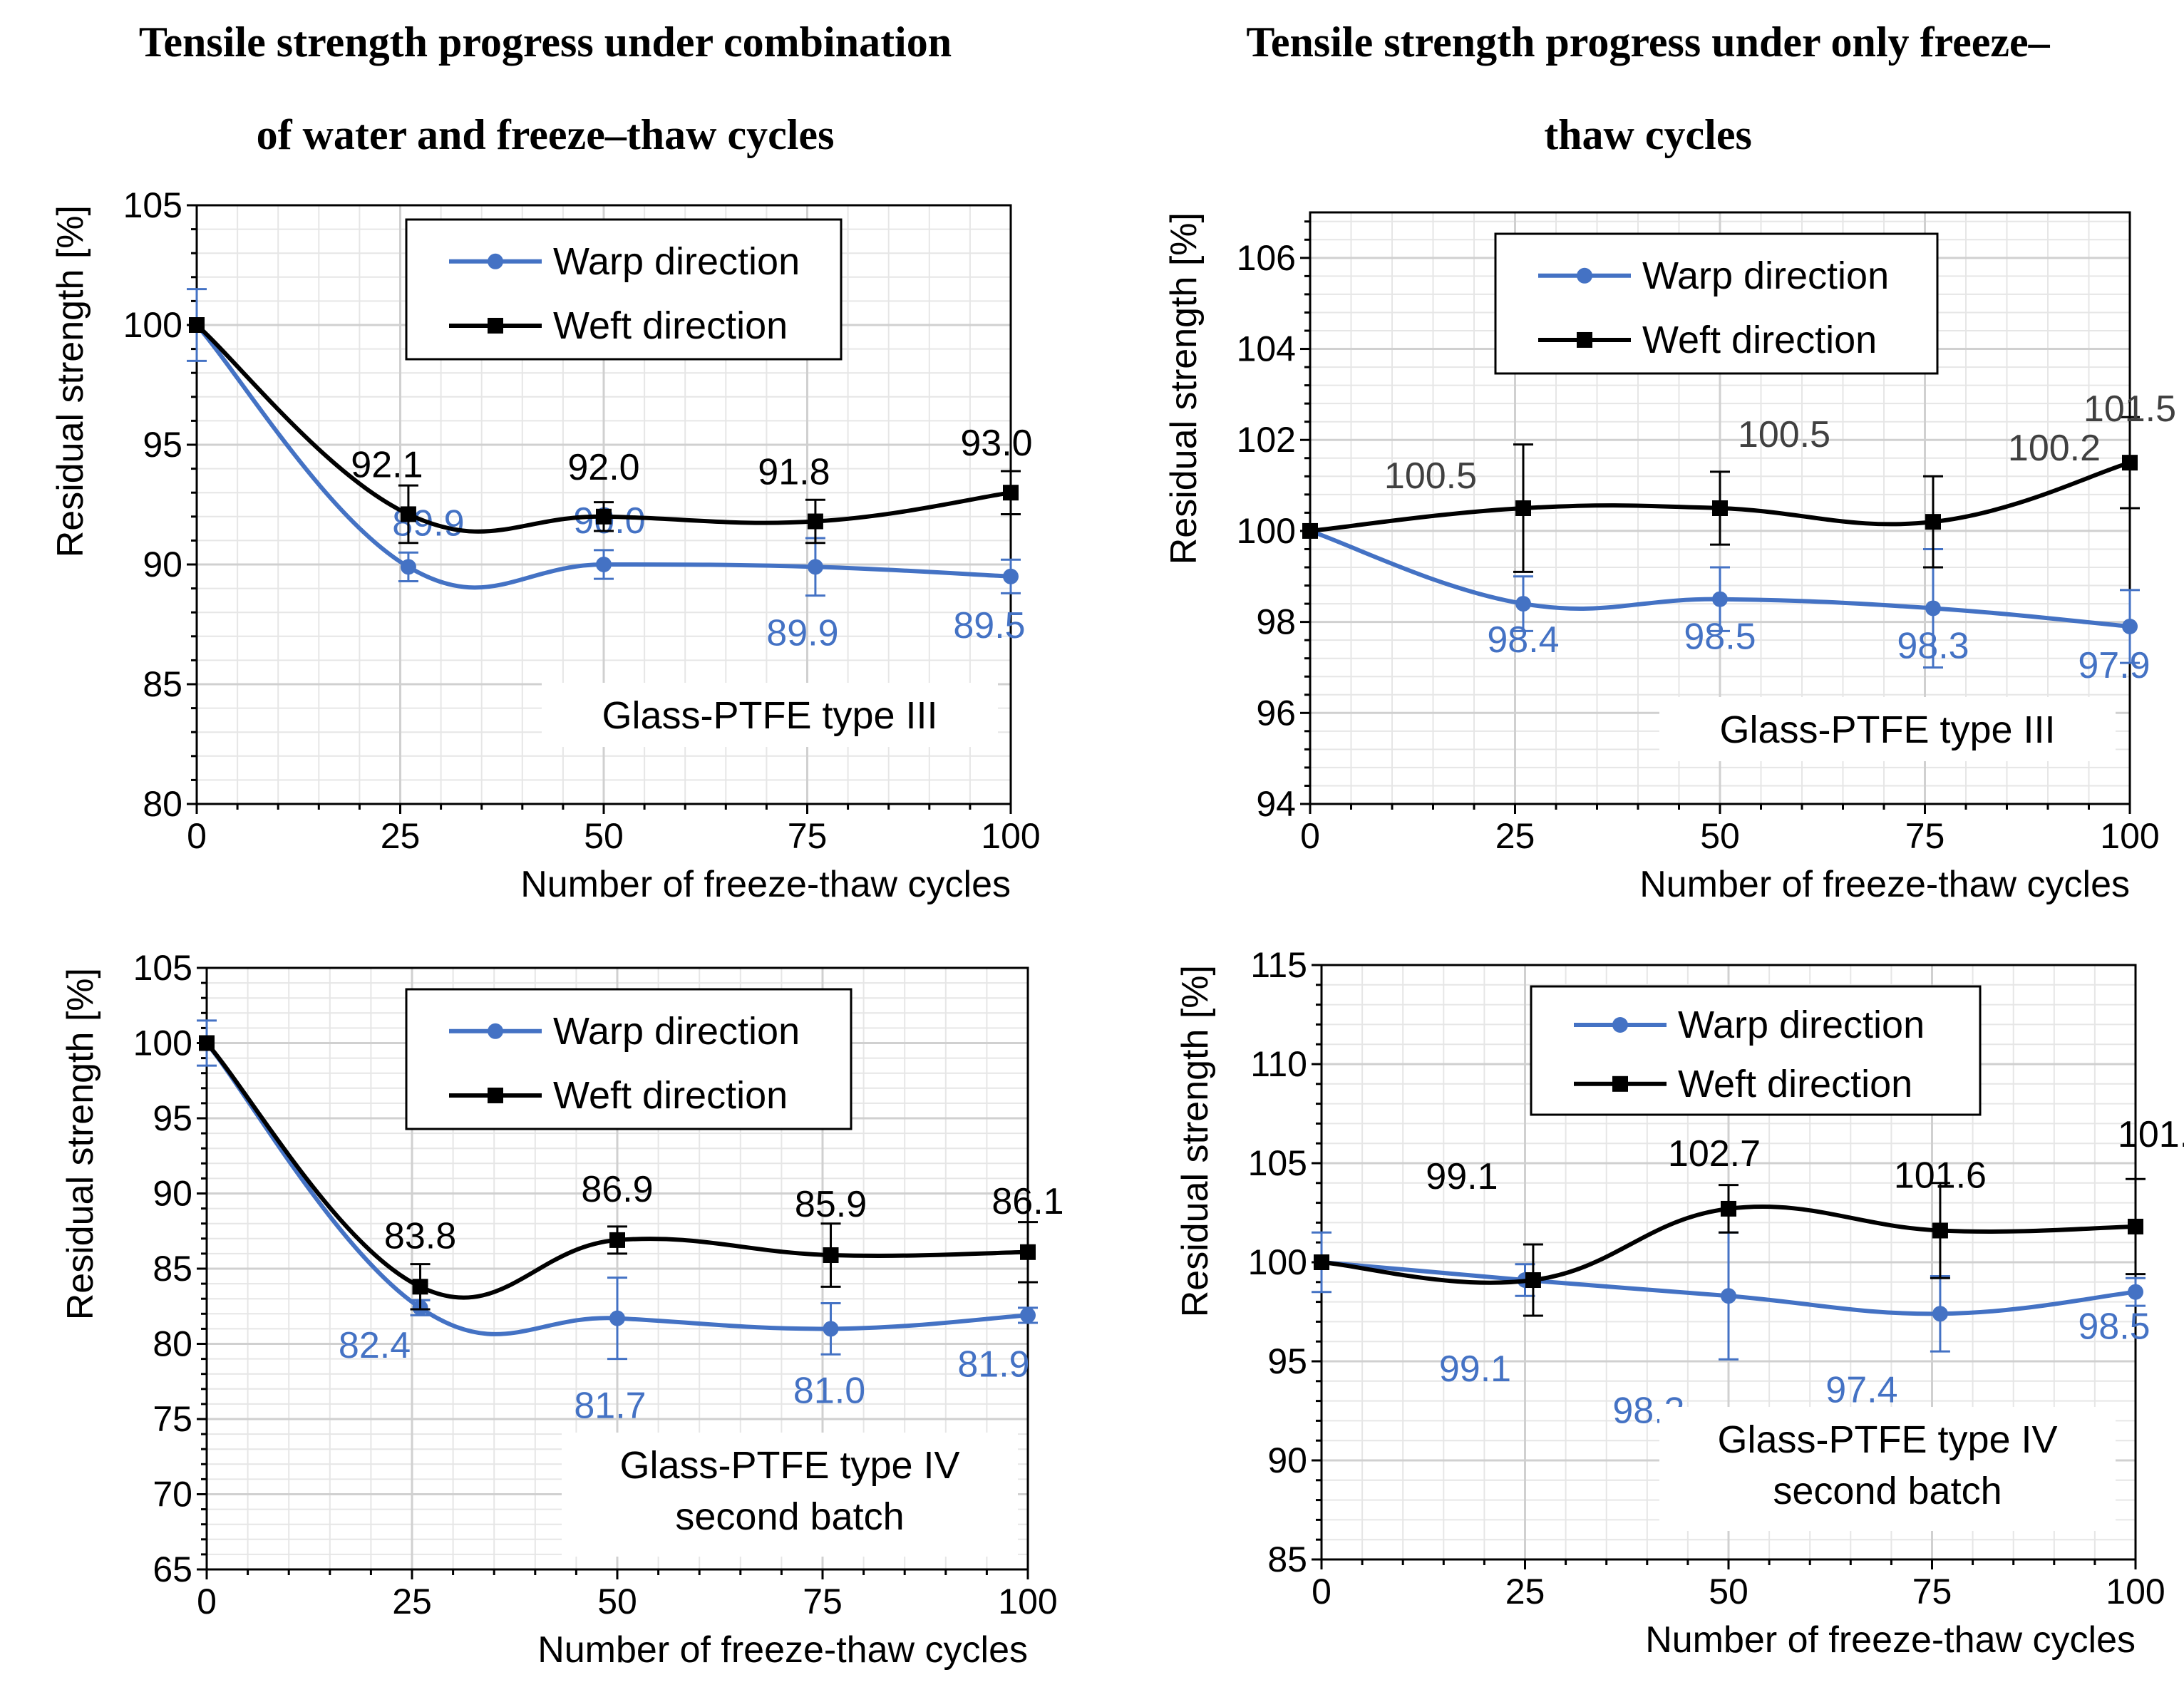  I want to click on data-label: 97.4, so click(1861, 1389).